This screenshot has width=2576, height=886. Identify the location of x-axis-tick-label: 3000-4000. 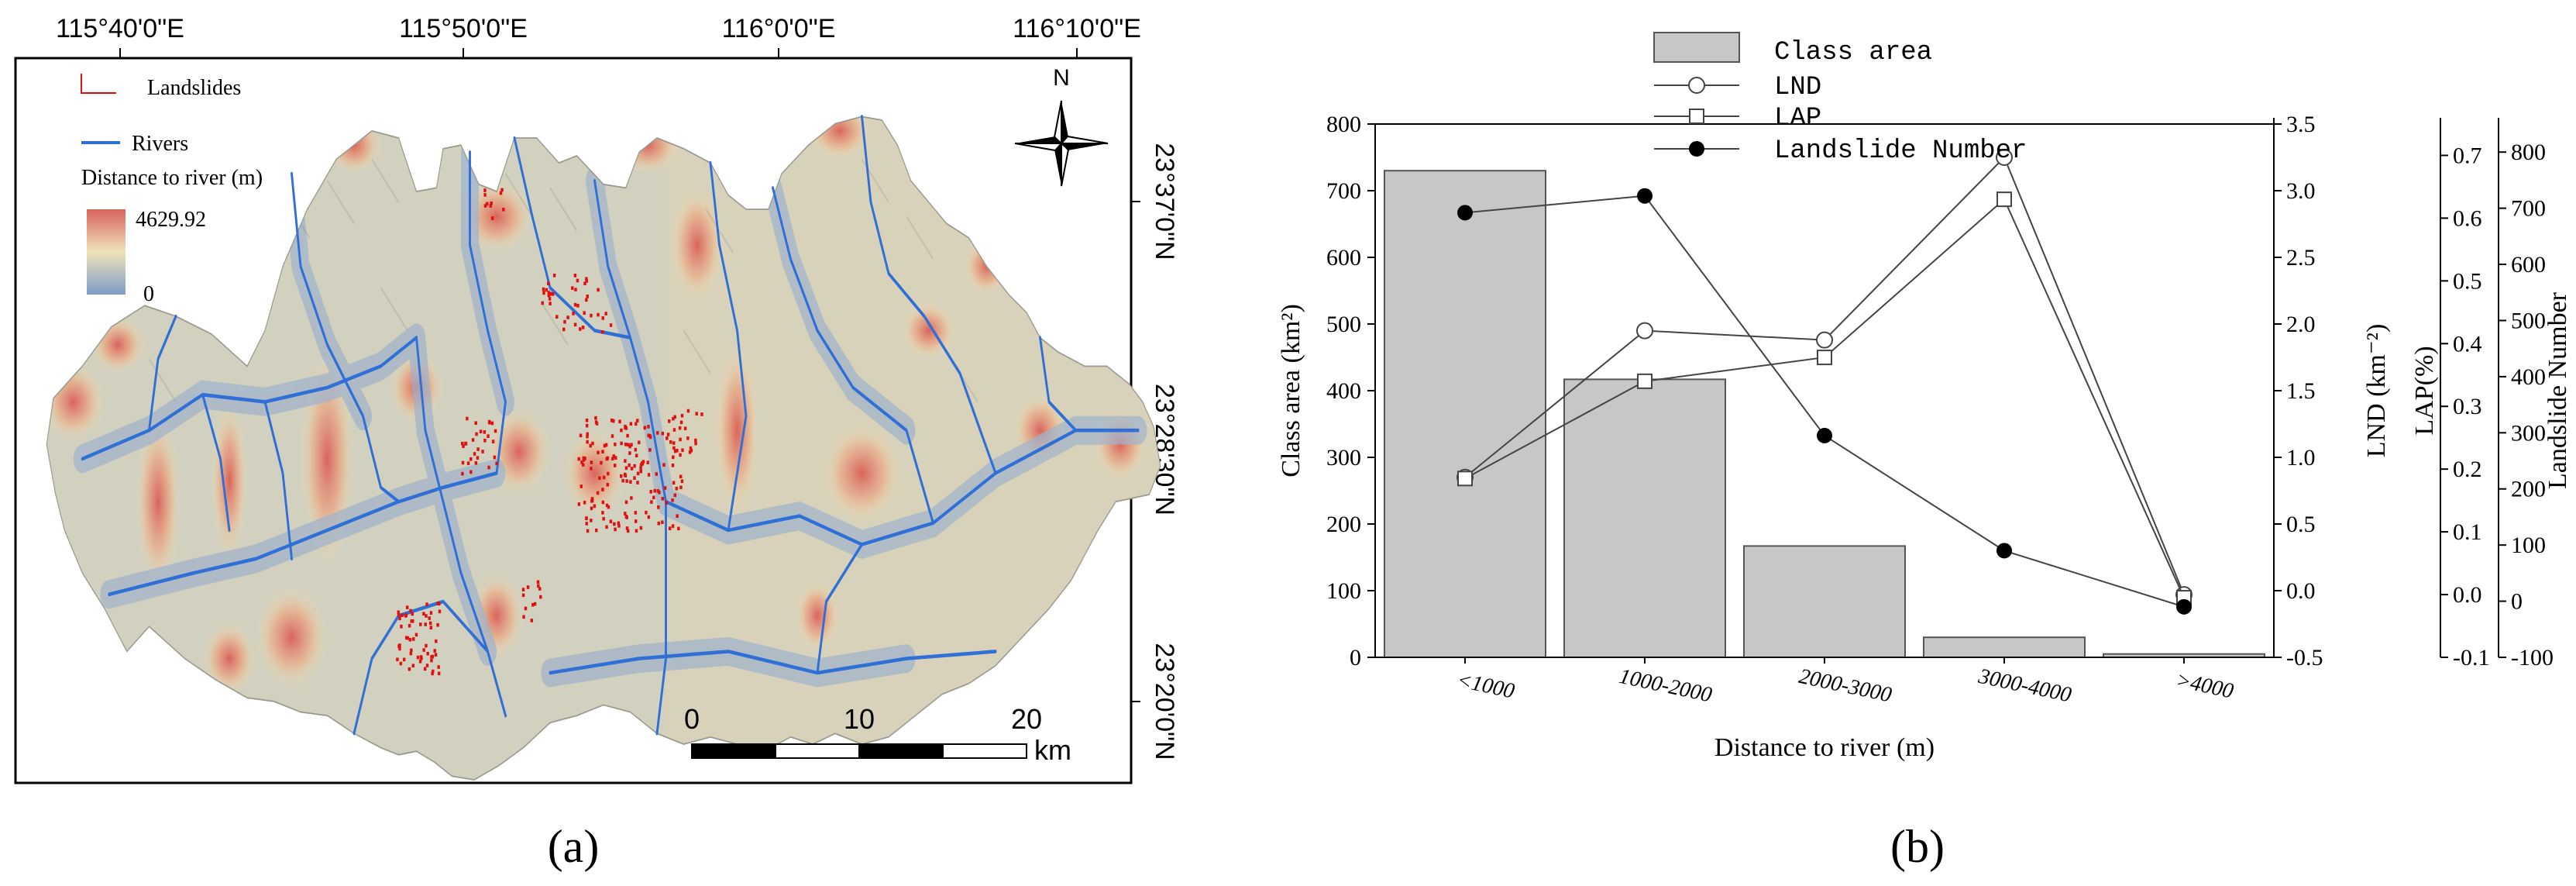
(2024, 686).